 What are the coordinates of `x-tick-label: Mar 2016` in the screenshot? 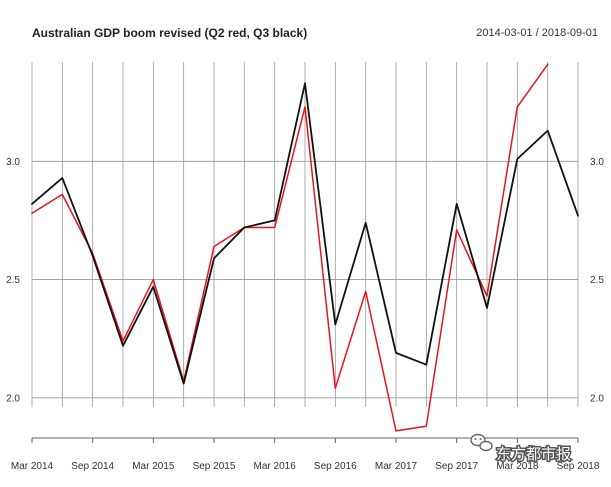 It's located at (275, 466).